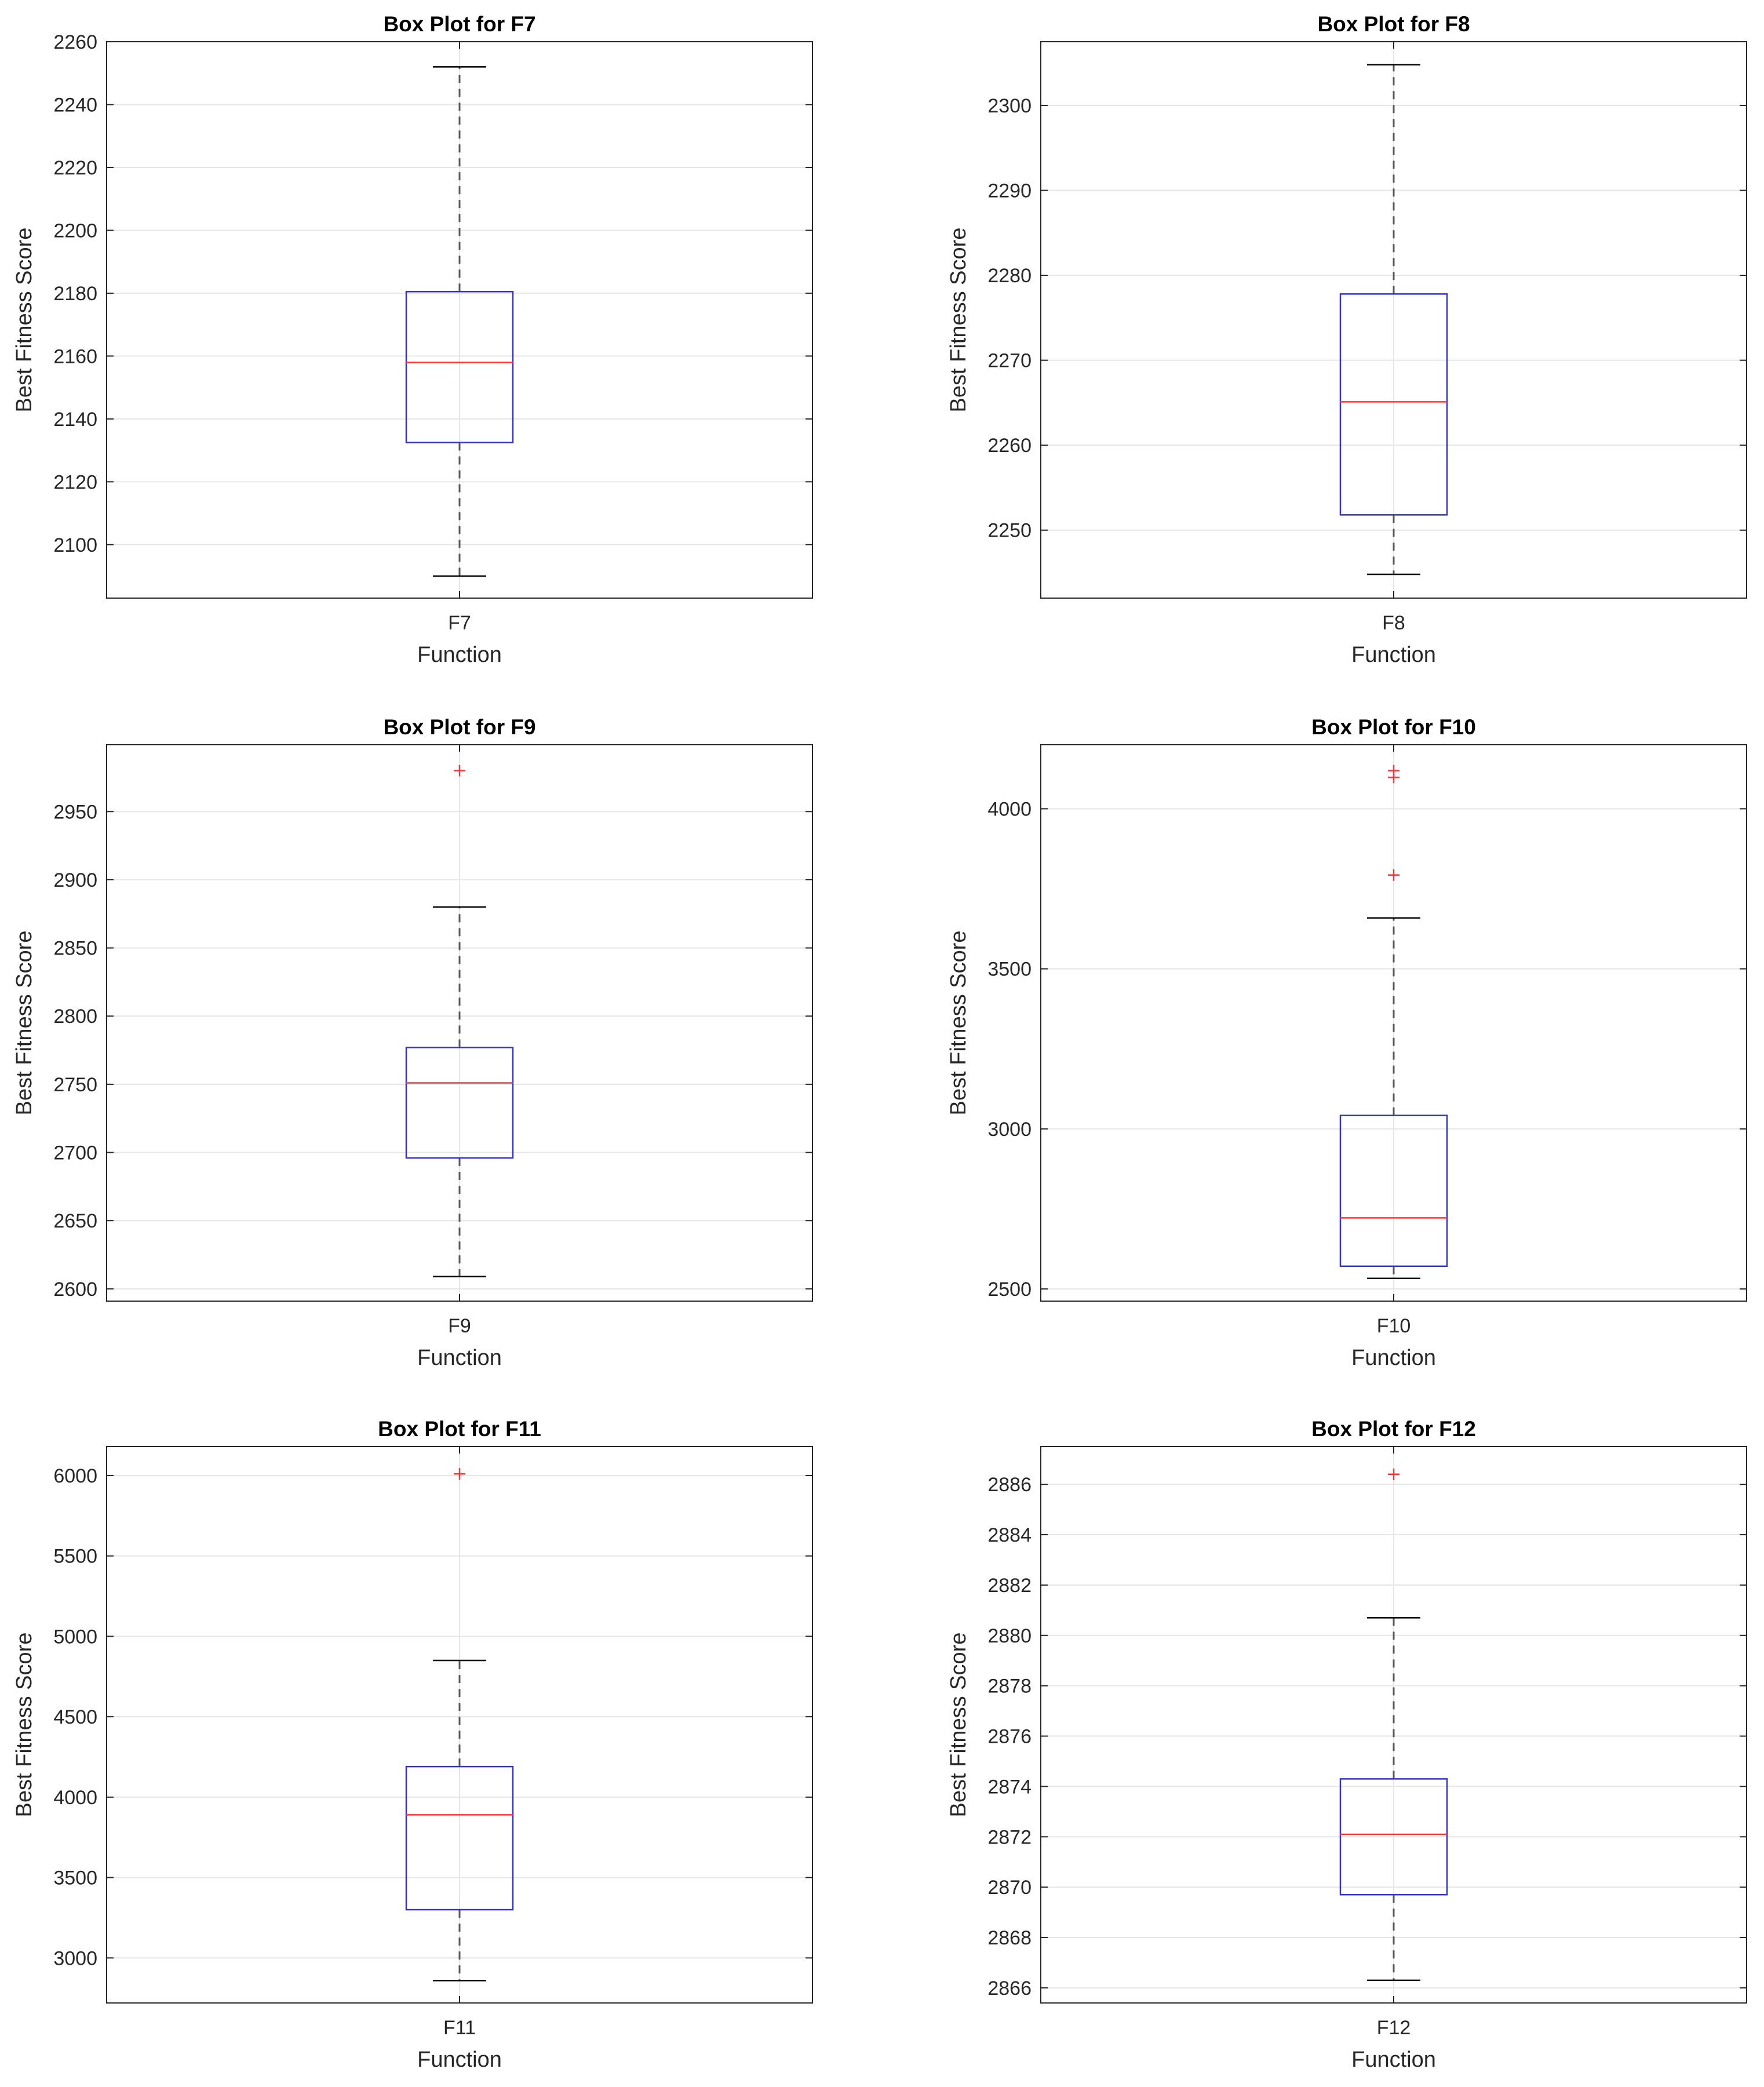 This screenshot has height=2087, width=1764. Describe the element at coordinates (1009, 106) in the screenshot. I see `y-tick-label: 2300` at that location.